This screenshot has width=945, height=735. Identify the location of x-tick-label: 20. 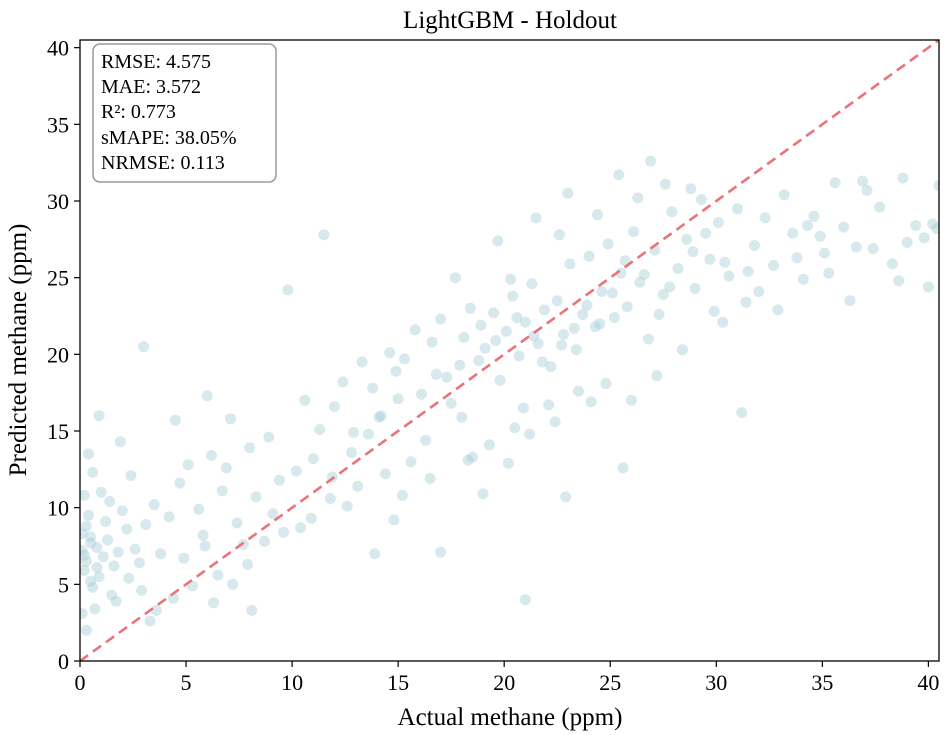
(504, 682).